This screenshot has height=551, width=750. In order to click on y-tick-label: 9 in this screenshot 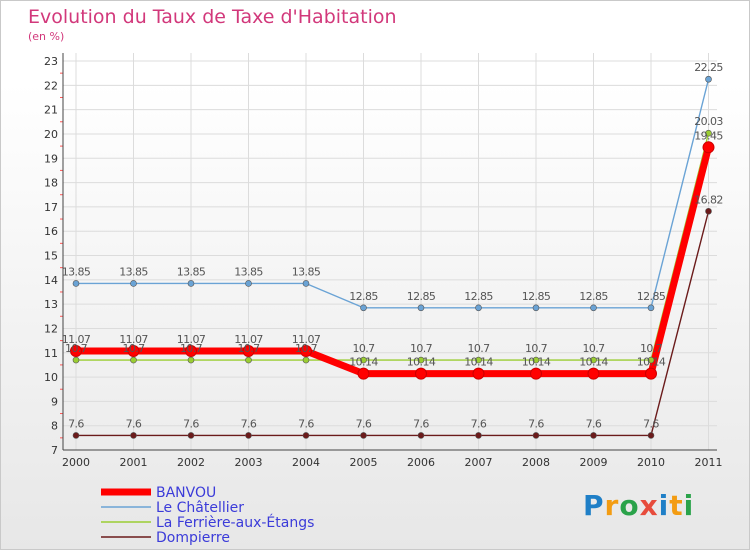, I will do `click(54, 401)`.